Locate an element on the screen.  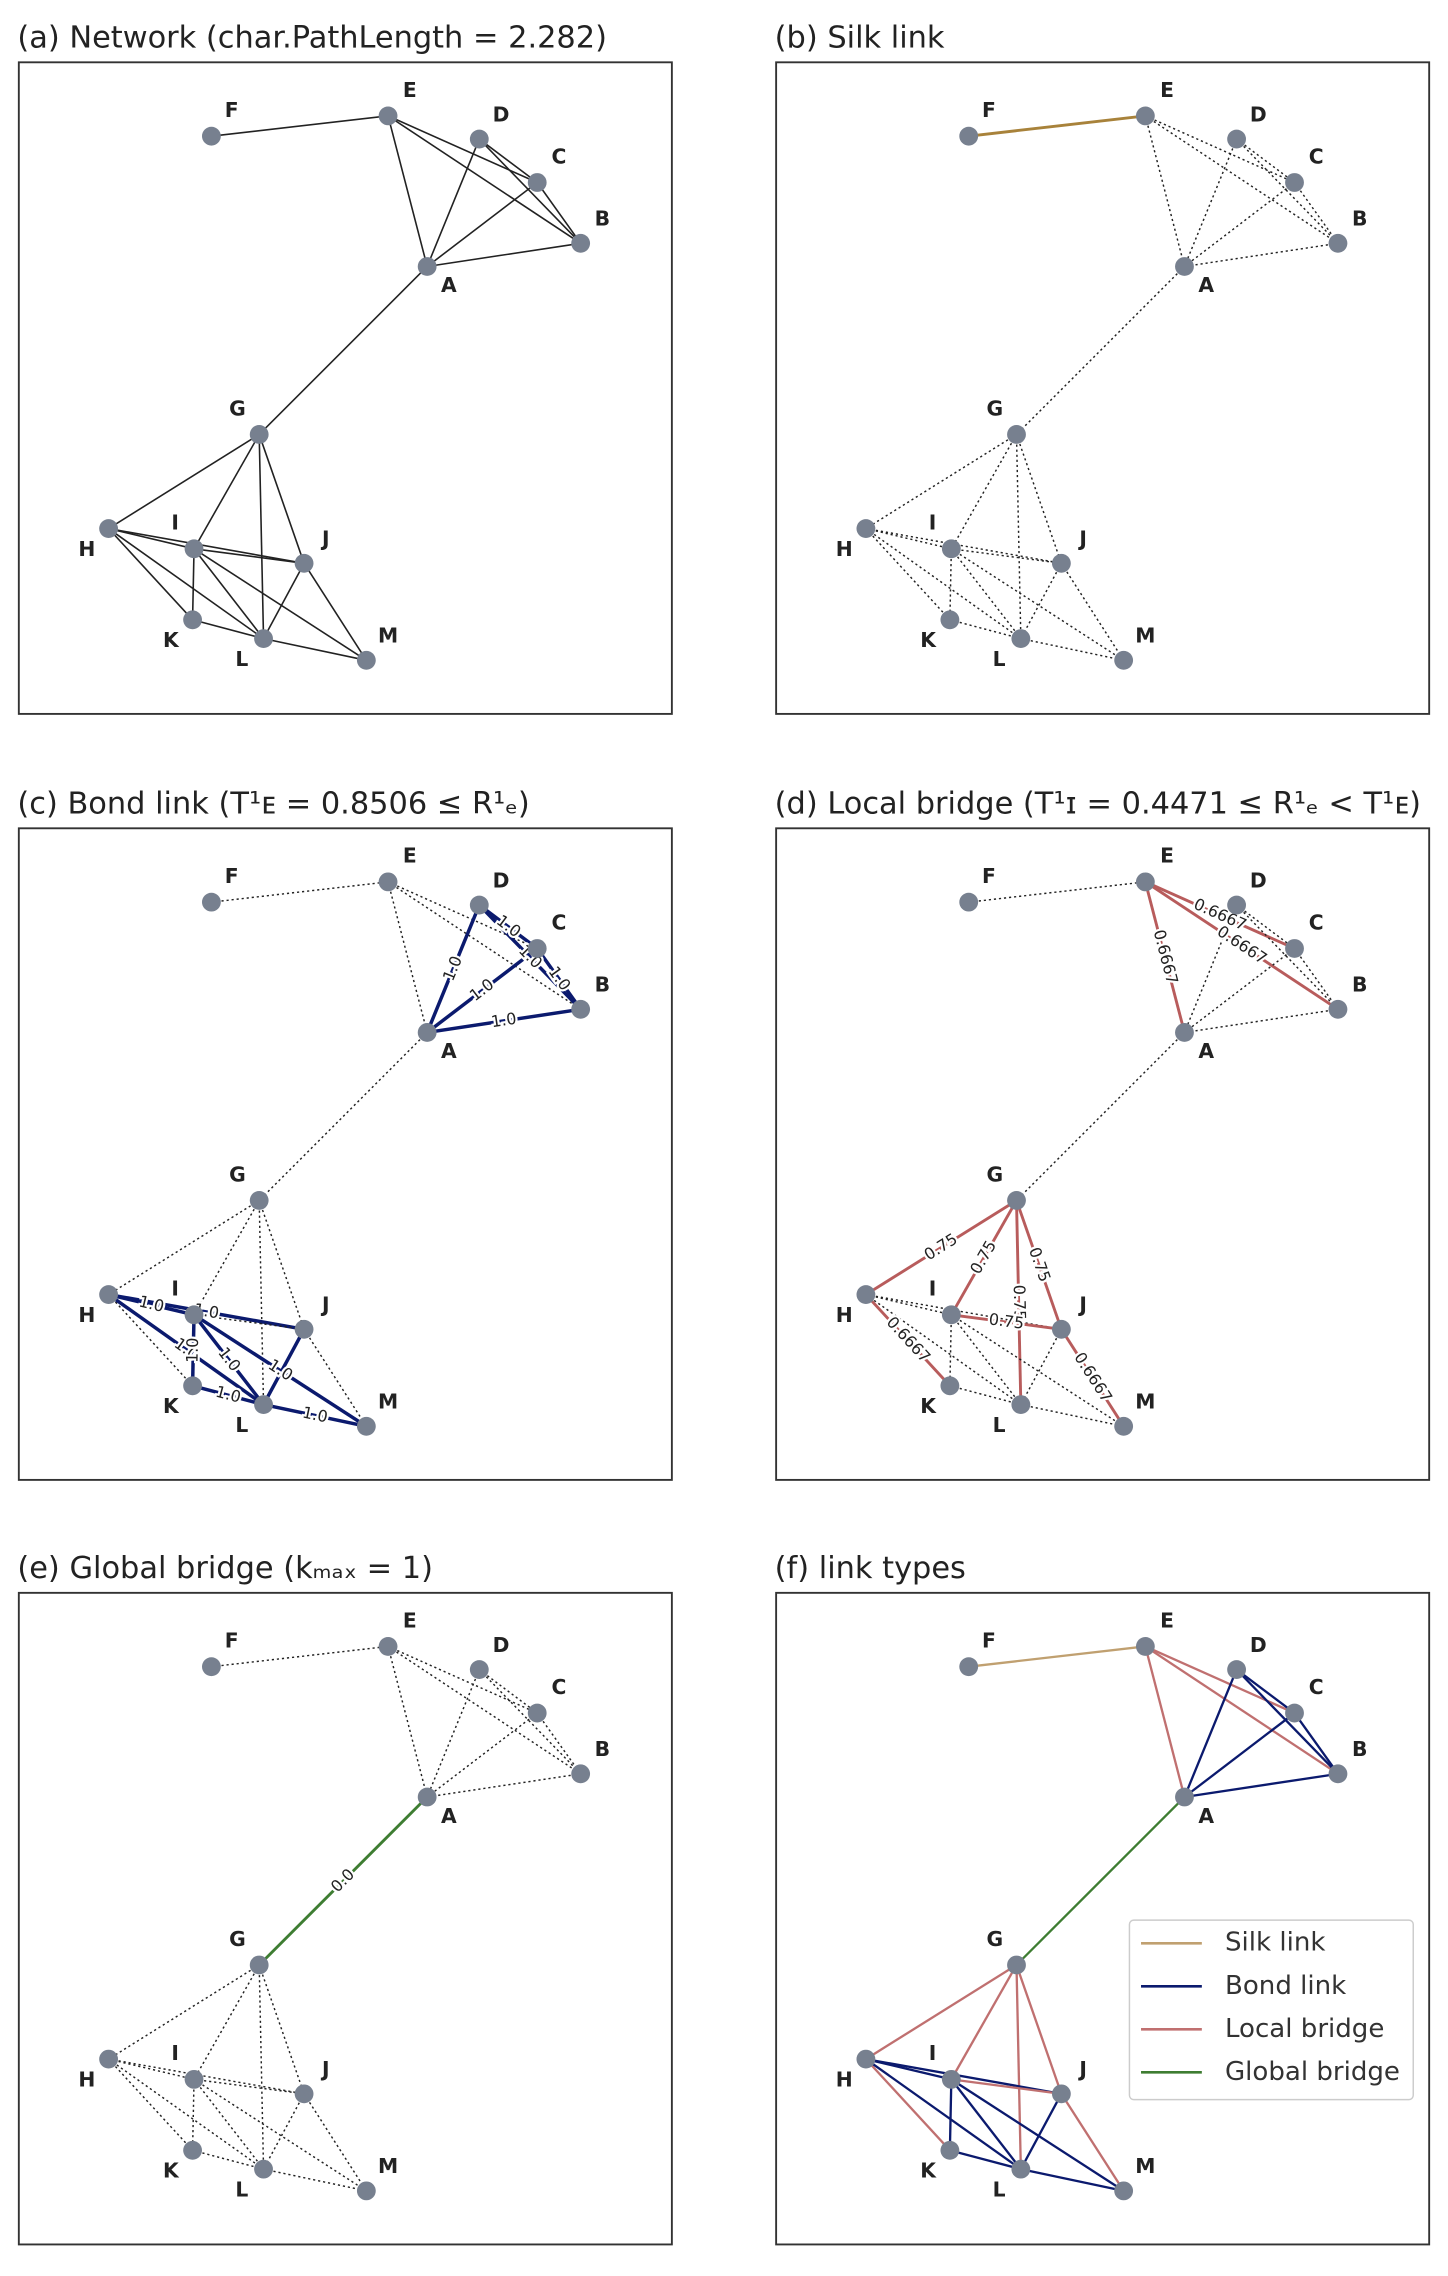
panel-title: (a) Network (char.PathLength = 2.282) is located at coordinates (312, 38).